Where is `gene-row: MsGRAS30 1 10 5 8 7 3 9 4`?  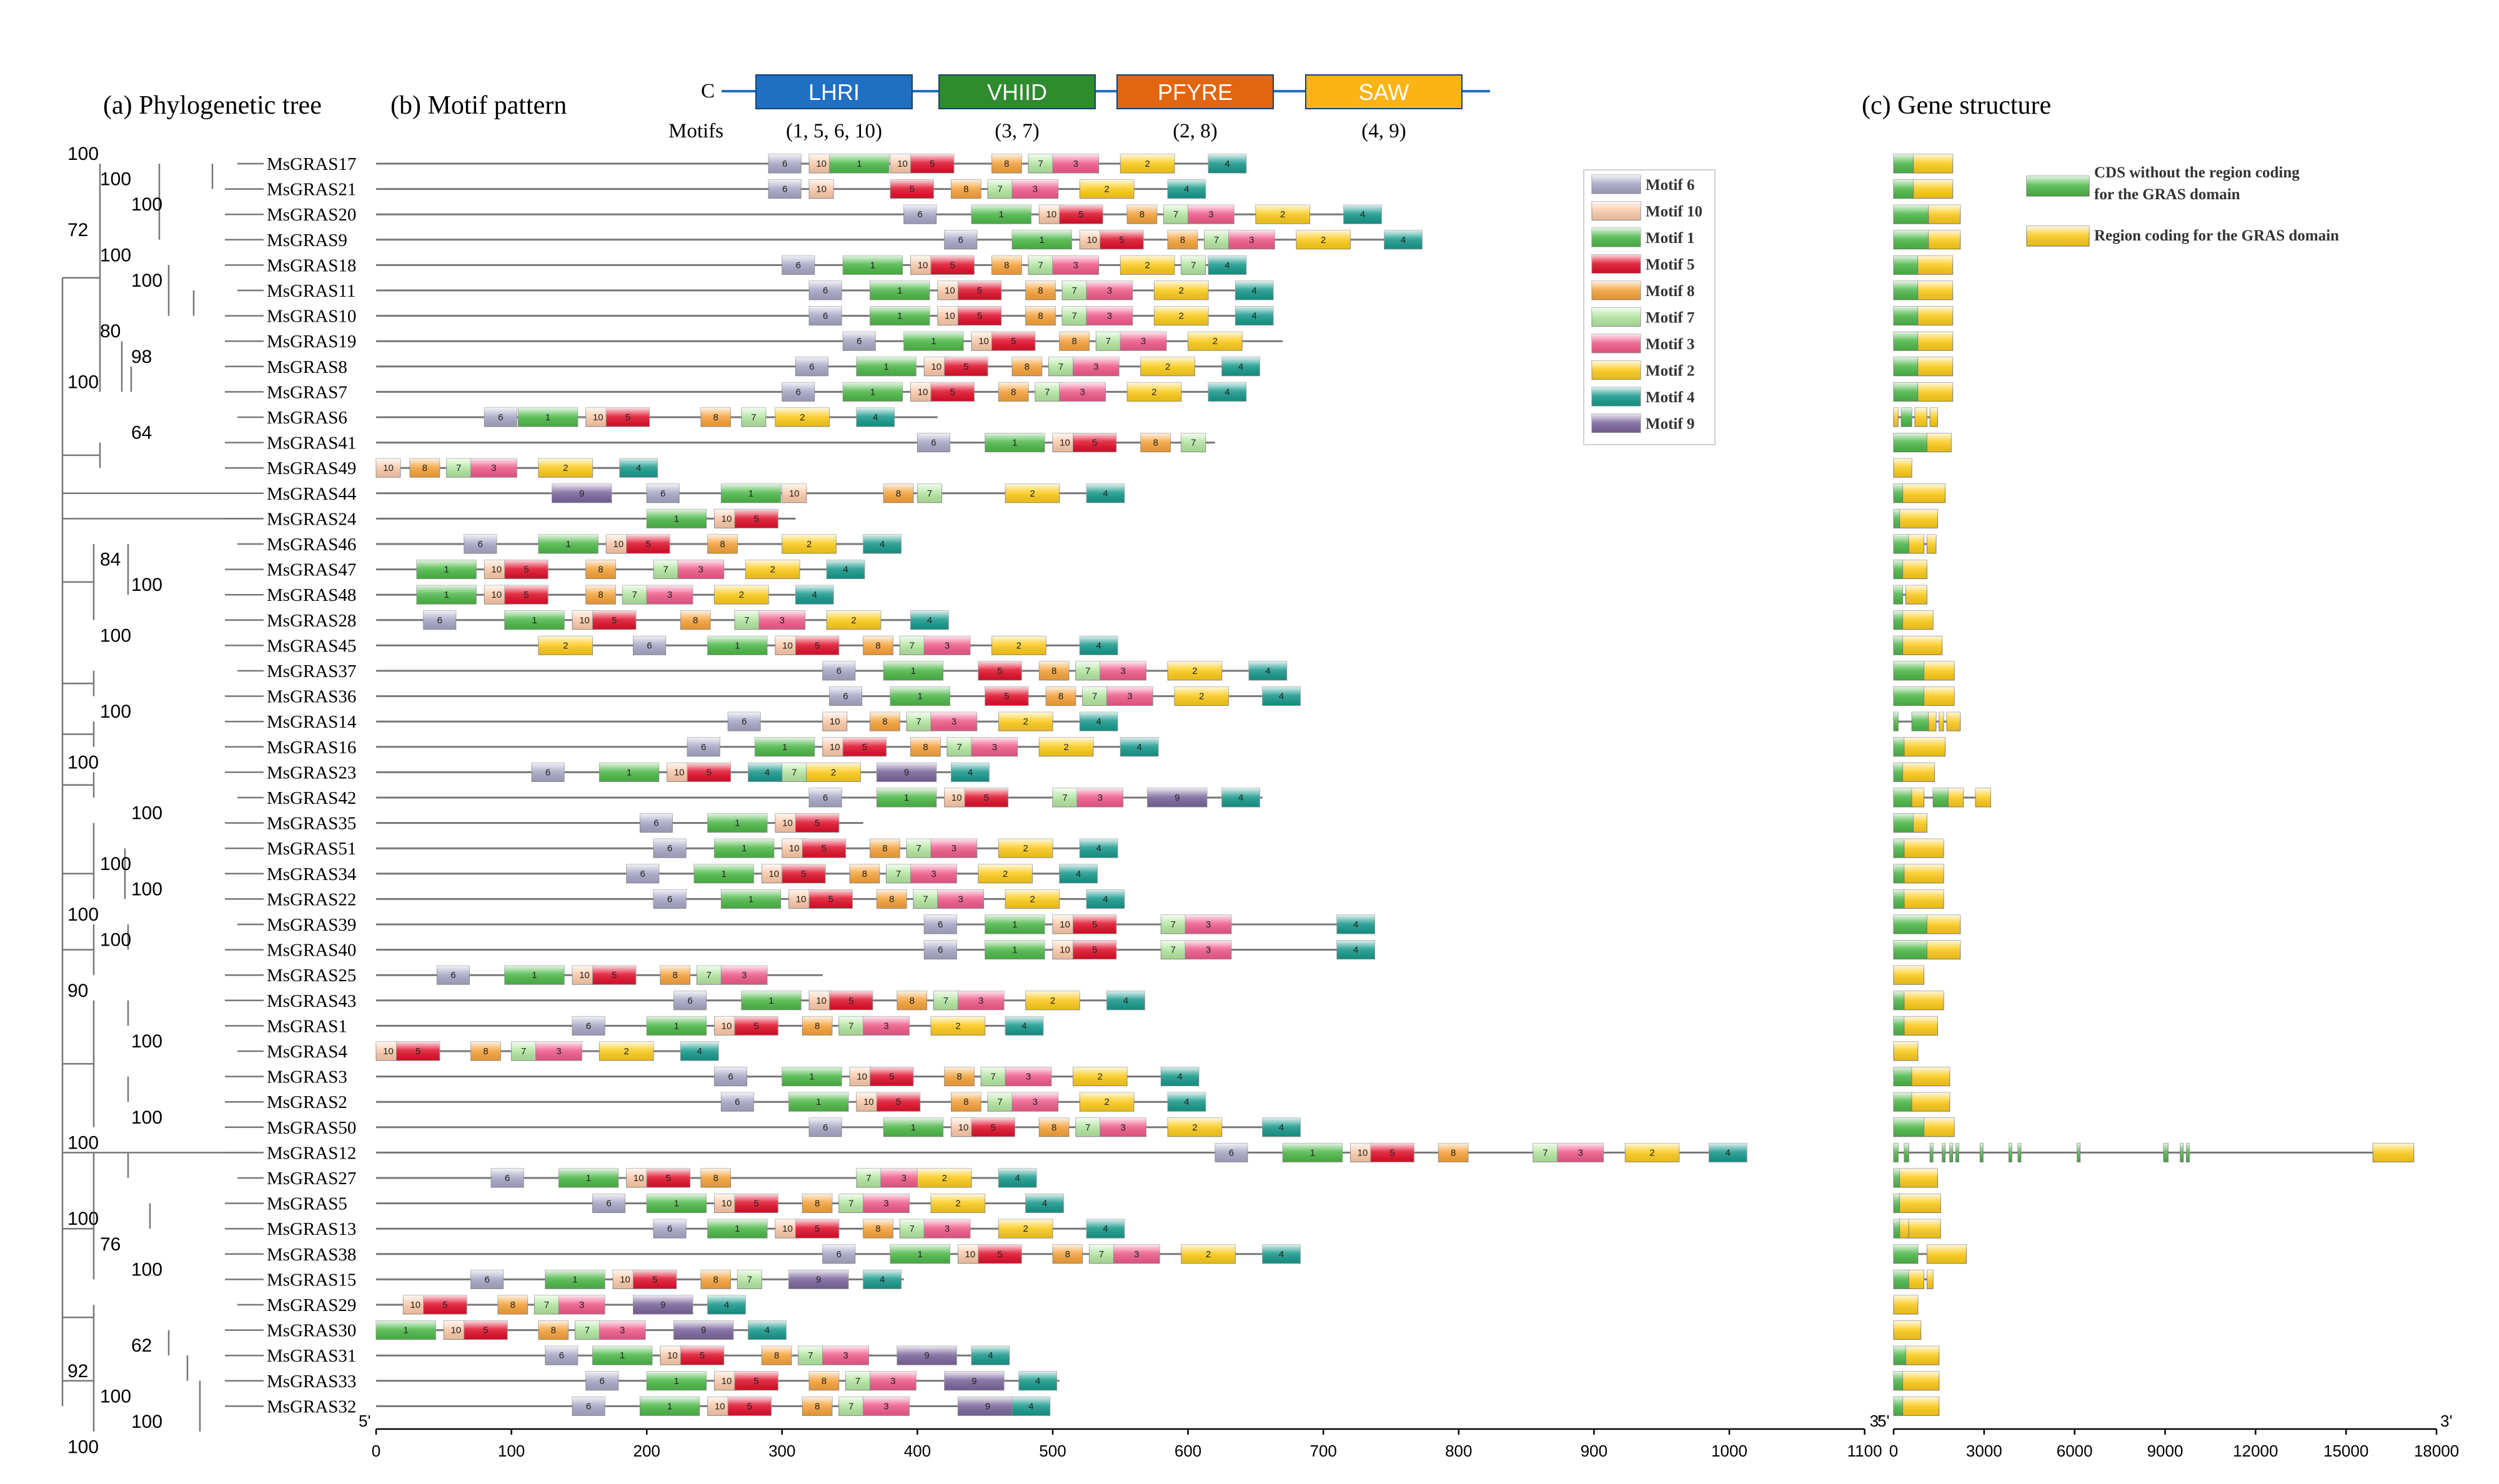 gene-row: MsGRAS30 1 10 5 8 7 3 9 4 is located at coordinates (1094, 1330).